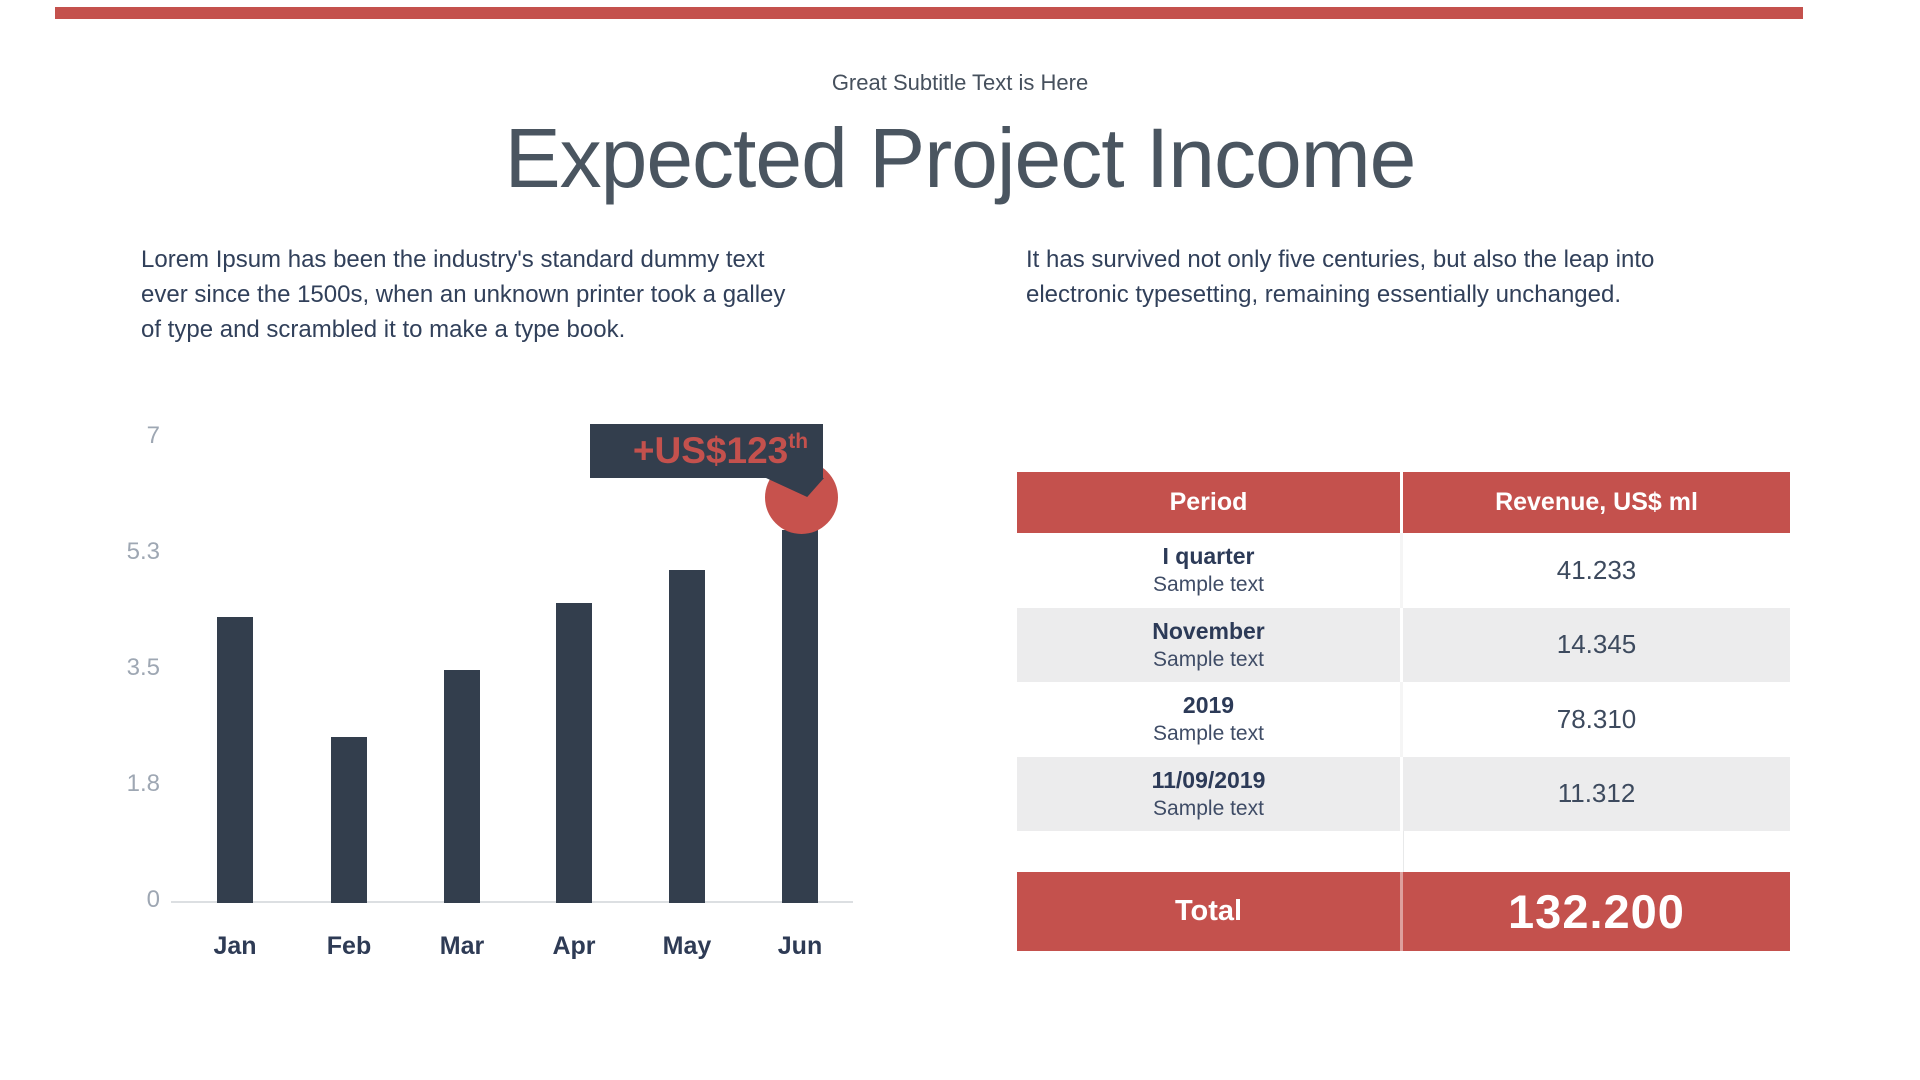 This screenshot has height=1080, width=1920. What do you see at coordinates (1596, 502) in the screenshot?
I see `table-header-revenue: Revenue, US$ ml` at bounding box center [1596, 502].